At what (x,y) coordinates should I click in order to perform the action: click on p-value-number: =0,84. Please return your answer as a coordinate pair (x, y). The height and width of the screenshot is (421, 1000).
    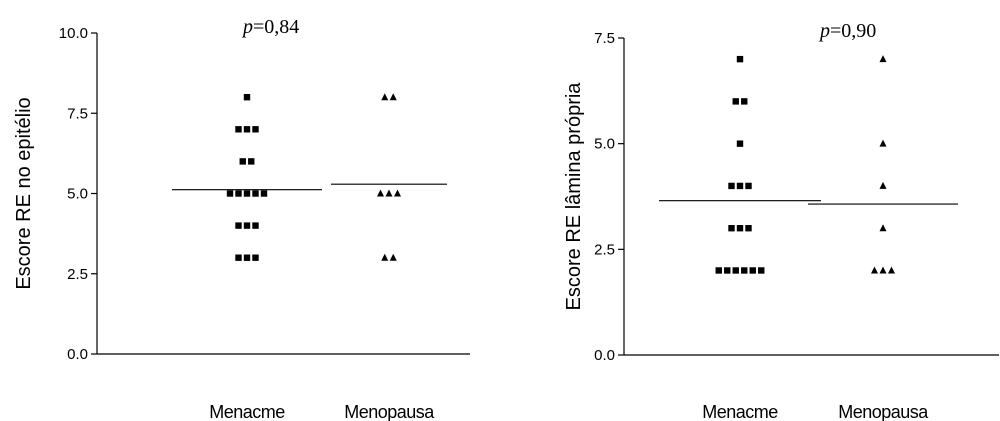
    Looking at the image, I should click on (276, 27).